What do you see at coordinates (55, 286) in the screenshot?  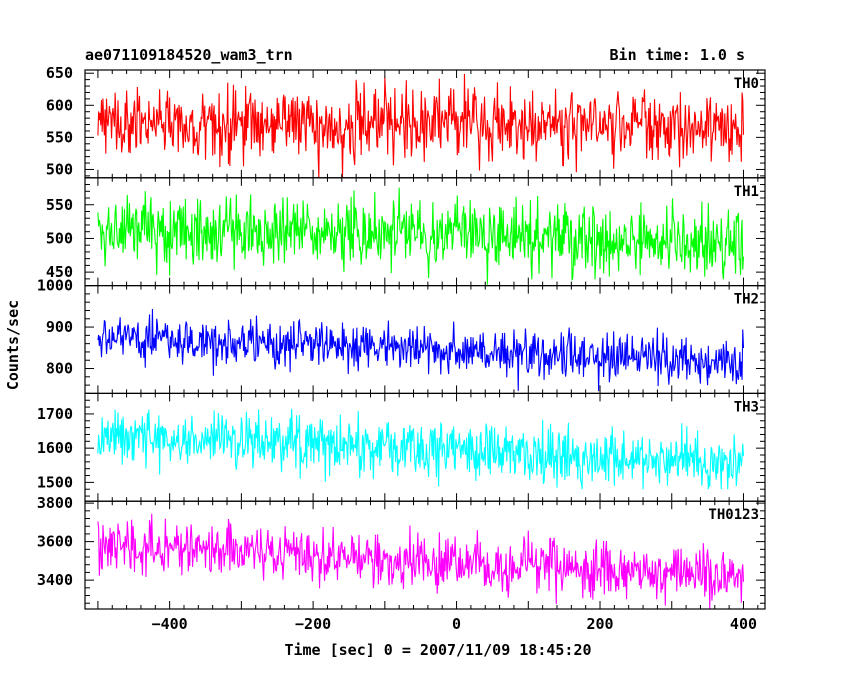 I see `y-tick-label-th2: 1000` at bounding box center [55, 286].